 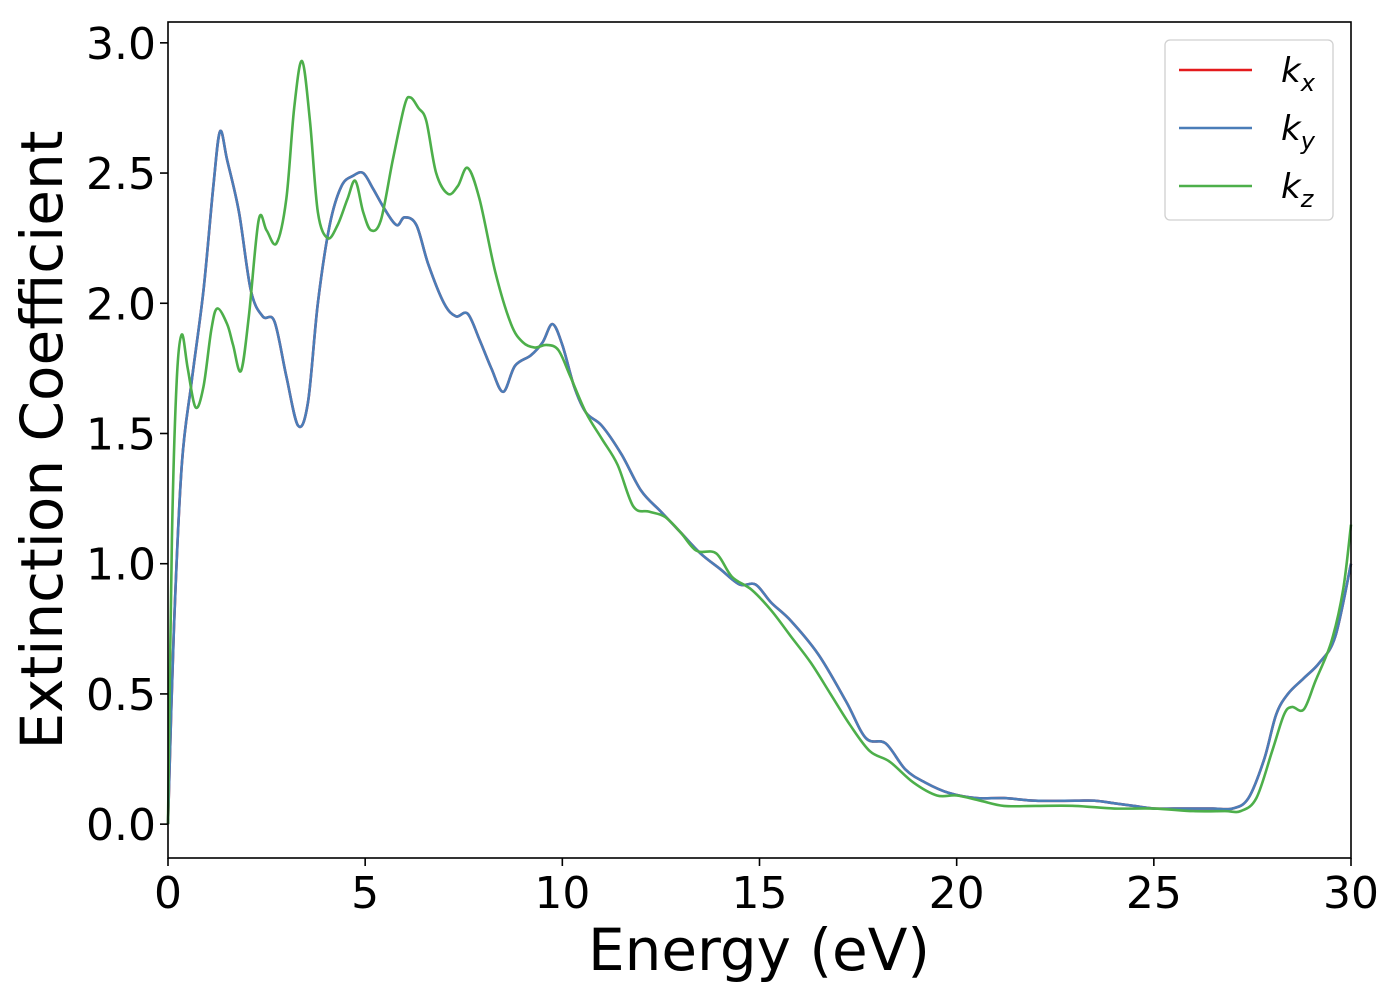 I want to click on x-axis: 0 5 10 15 20 25 30, so click(x=766, y=888).